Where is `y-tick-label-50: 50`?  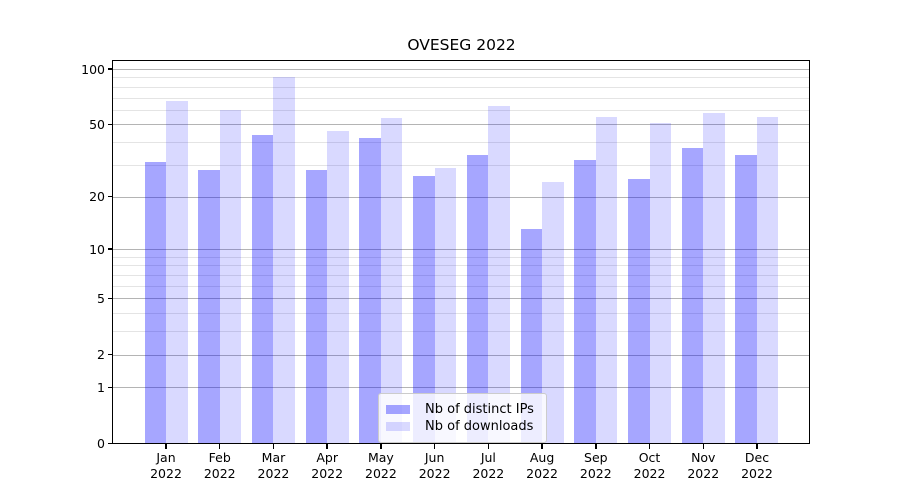
y-tick-label-50: 50 is located at coordinates (97, 124).